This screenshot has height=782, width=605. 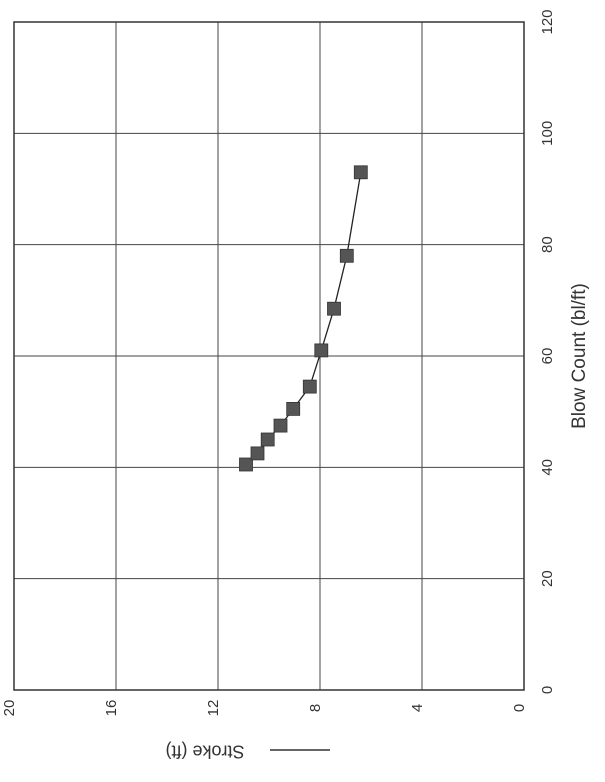 I want to click on series-layer, so click(x=303, y=318).